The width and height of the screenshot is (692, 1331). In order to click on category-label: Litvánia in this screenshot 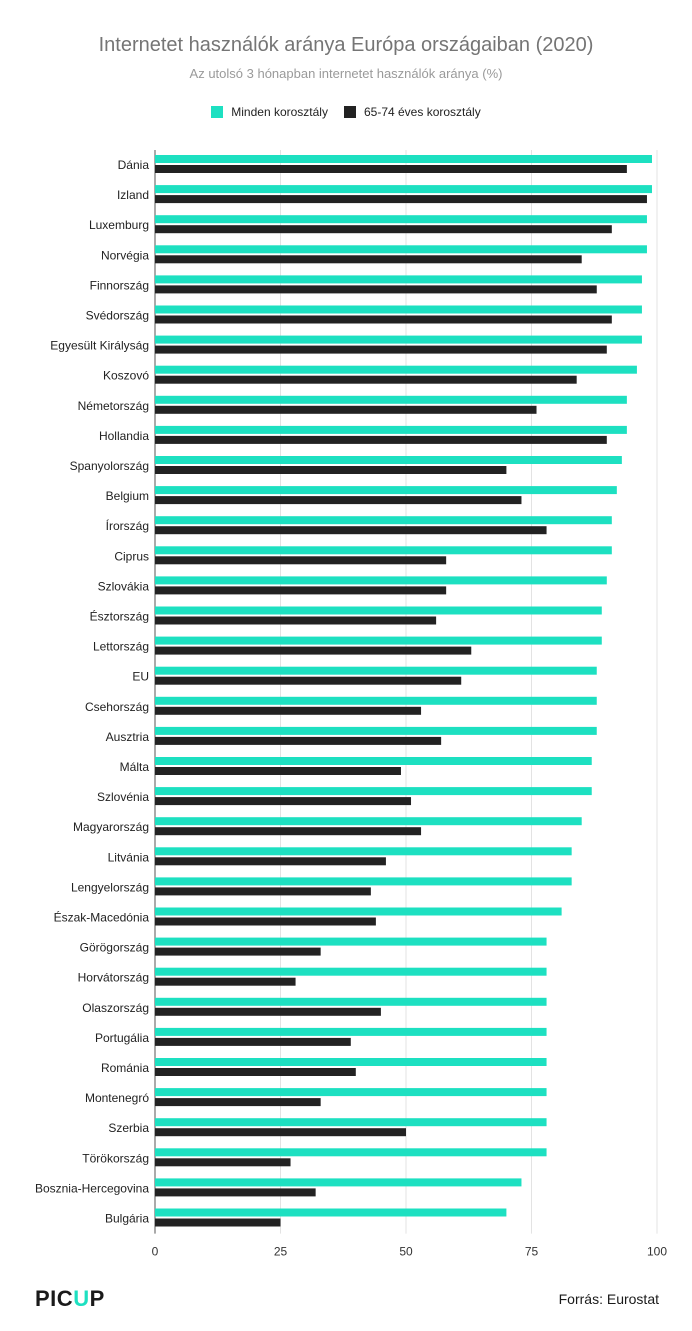, I will do `click(129, 857)`.